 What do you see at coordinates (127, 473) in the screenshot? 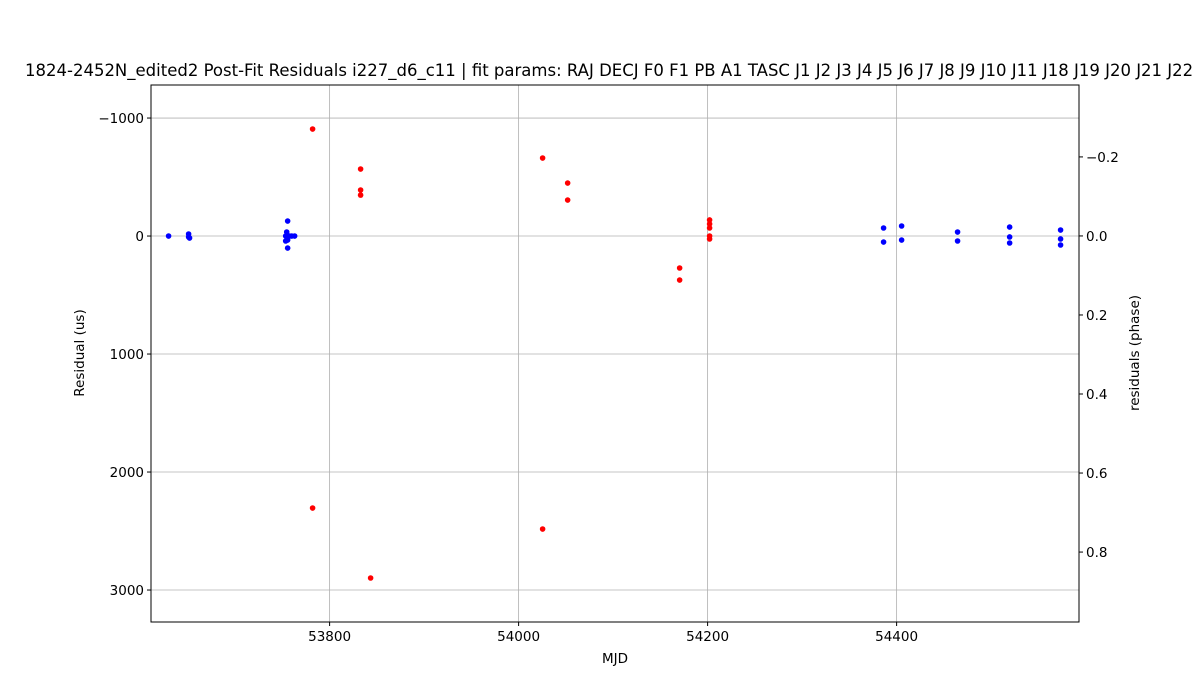
I see `y-tick-label: 2000` at bounding box center [127, 473].